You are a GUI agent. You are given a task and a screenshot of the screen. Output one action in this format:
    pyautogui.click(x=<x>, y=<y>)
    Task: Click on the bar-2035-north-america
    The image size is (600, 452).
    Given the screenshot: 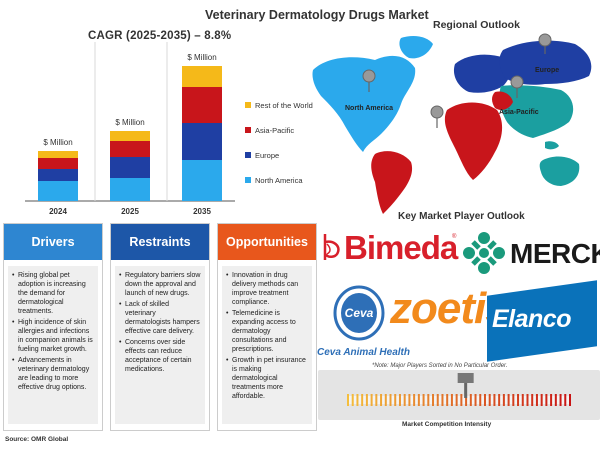 What is the action you would take?
    pyautogui.click(x=202, y=180)
    